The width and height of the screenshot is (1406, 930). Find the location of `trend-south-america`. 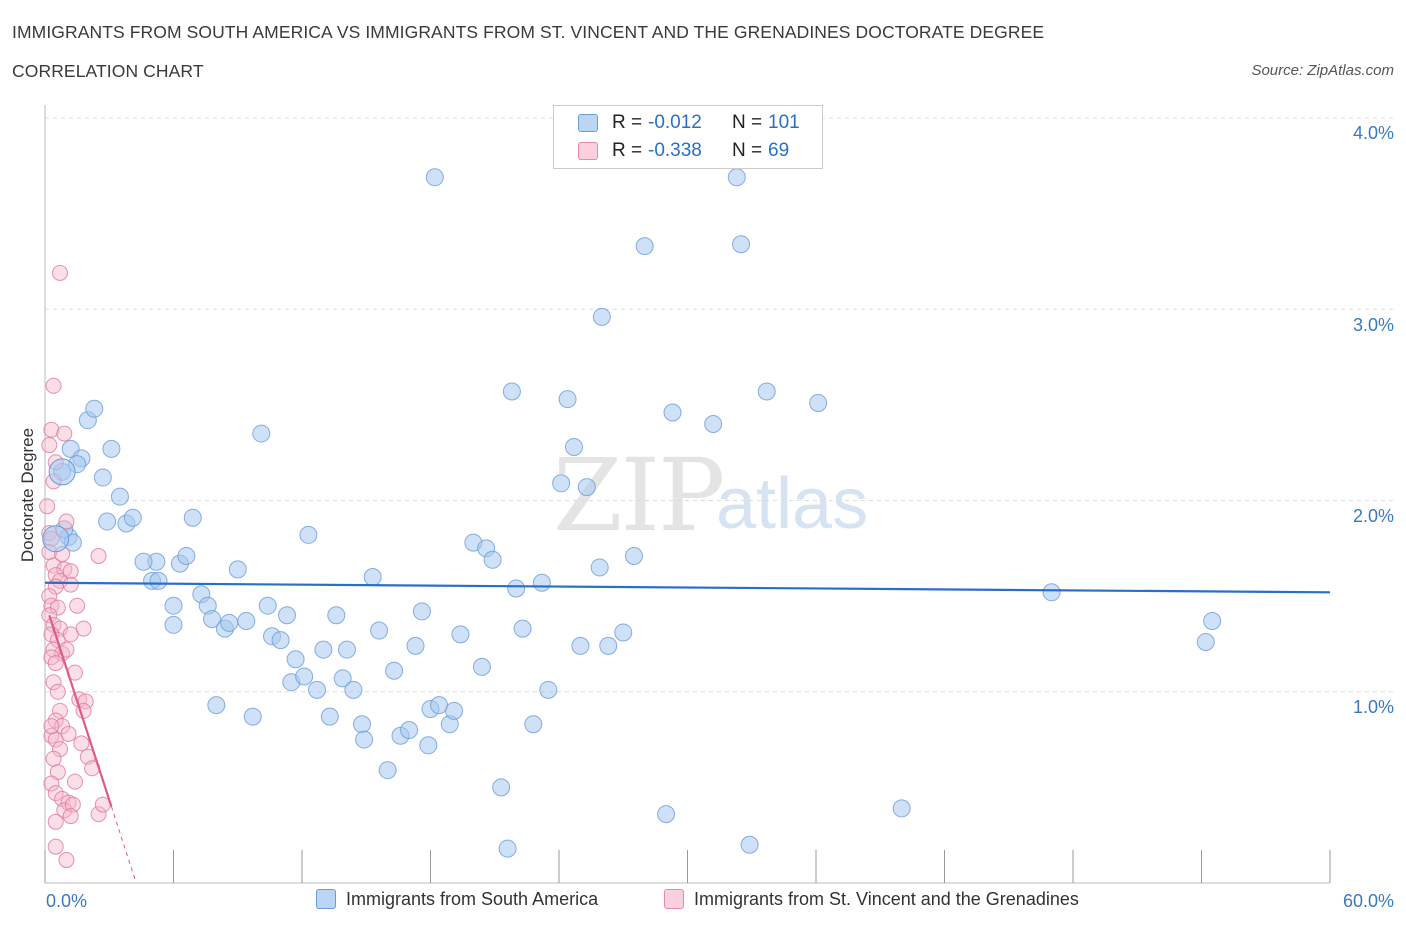

trend-south-america is located at coordinates (687, 587).